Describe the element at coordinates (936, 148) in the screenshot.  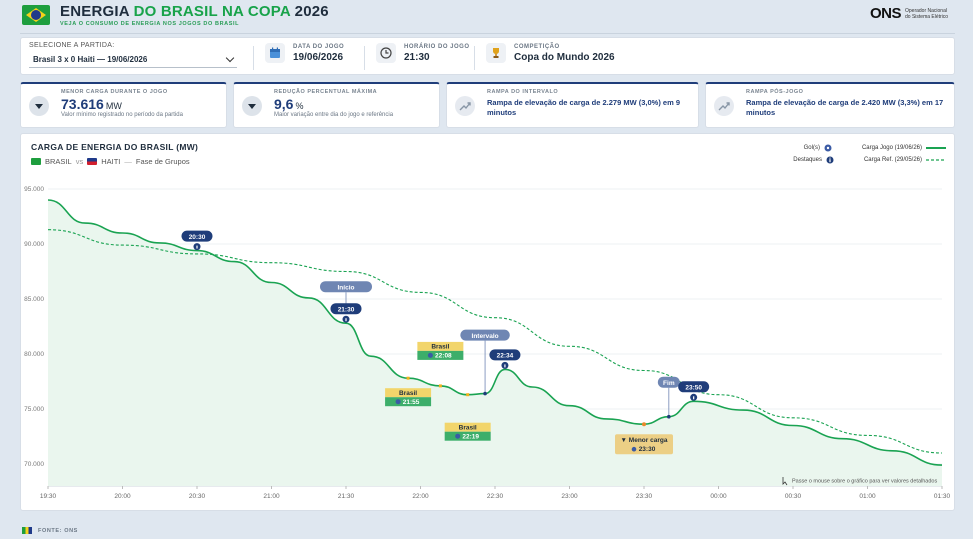
I see `legend-game-line` at that location.